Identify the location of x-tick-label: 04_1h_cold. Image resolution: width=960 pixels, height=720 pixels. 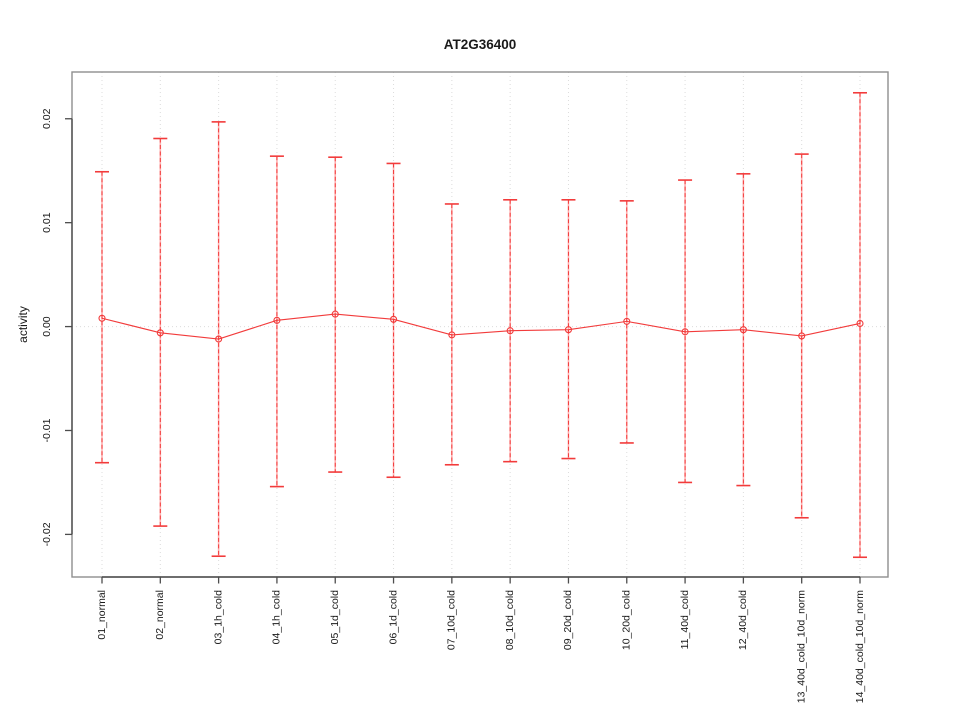
(277, 617).